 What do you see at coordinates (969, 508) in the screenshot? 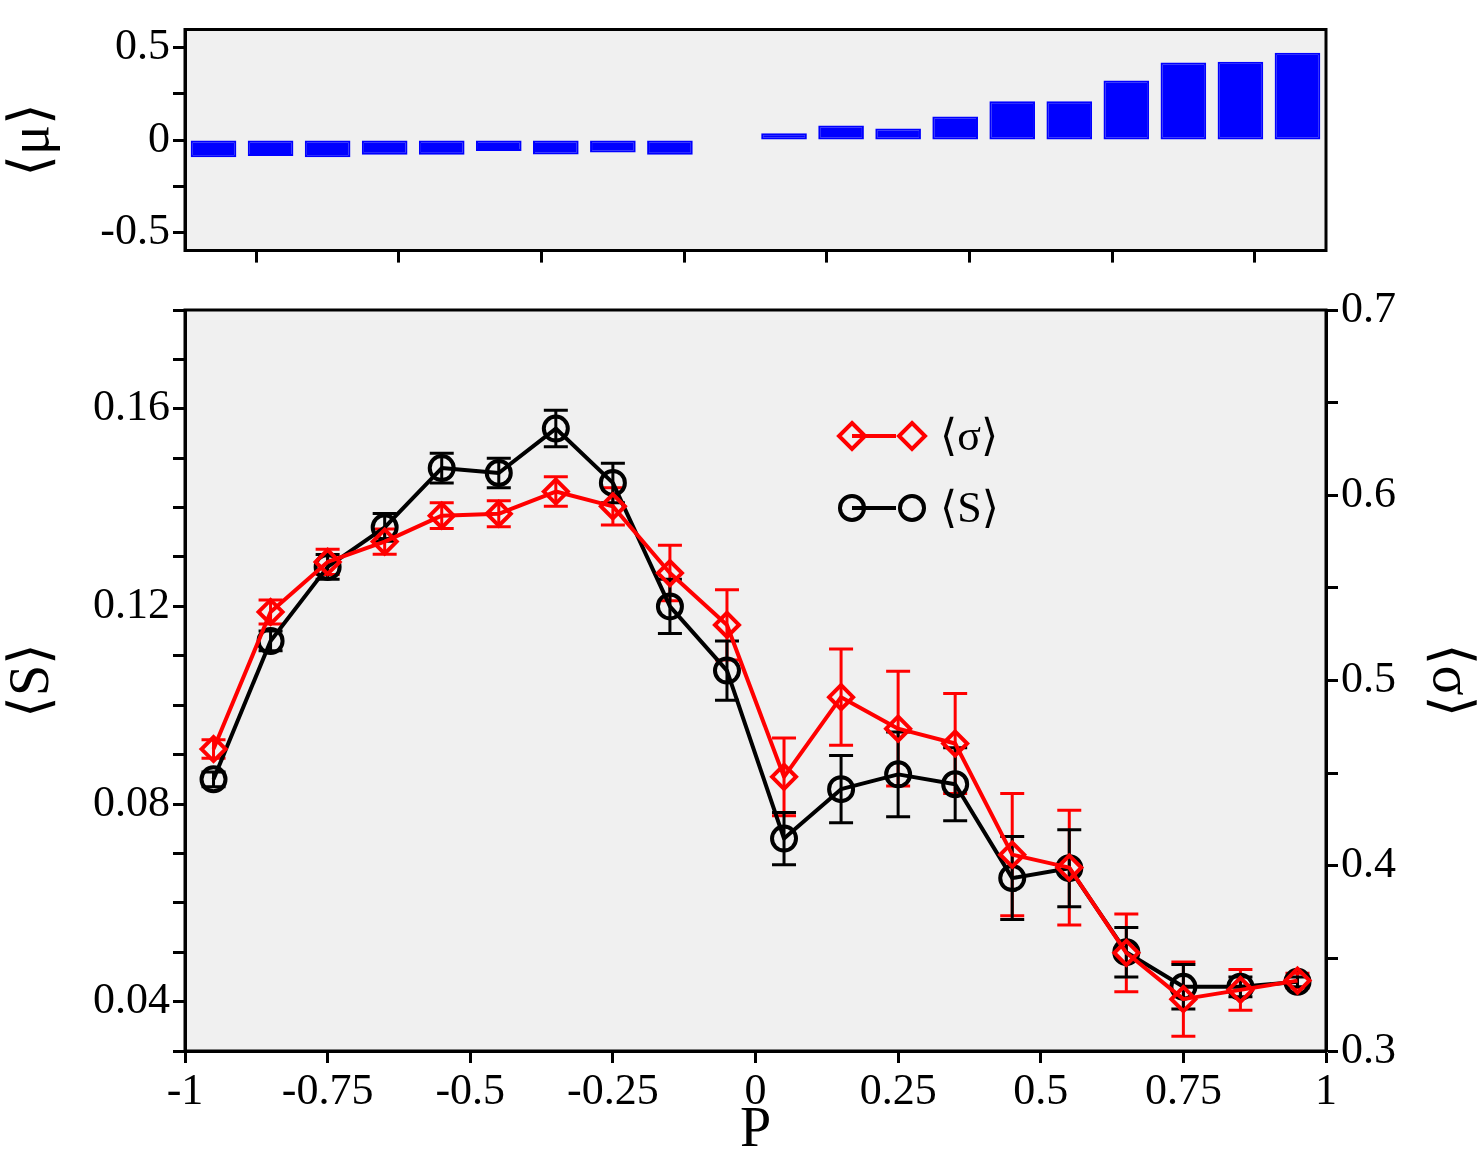
I see `legend-label: ⟨S⟩` at bounding box center [969, 508].